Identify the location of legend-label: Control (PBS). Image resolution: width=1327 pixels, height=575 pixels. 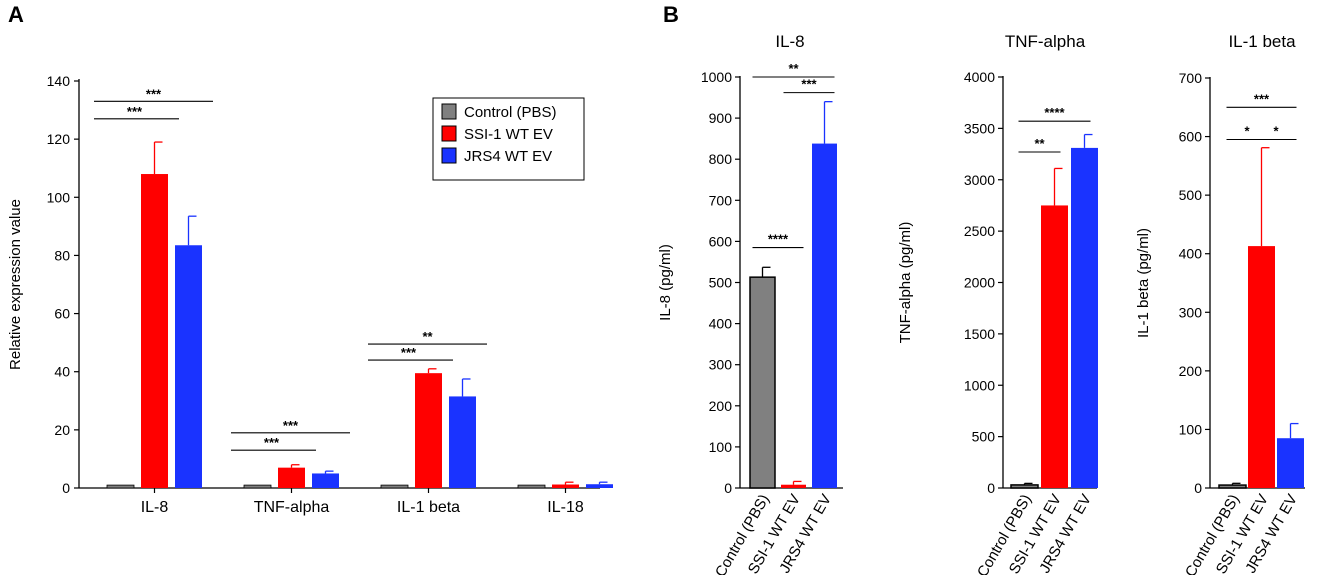
(510, 112).